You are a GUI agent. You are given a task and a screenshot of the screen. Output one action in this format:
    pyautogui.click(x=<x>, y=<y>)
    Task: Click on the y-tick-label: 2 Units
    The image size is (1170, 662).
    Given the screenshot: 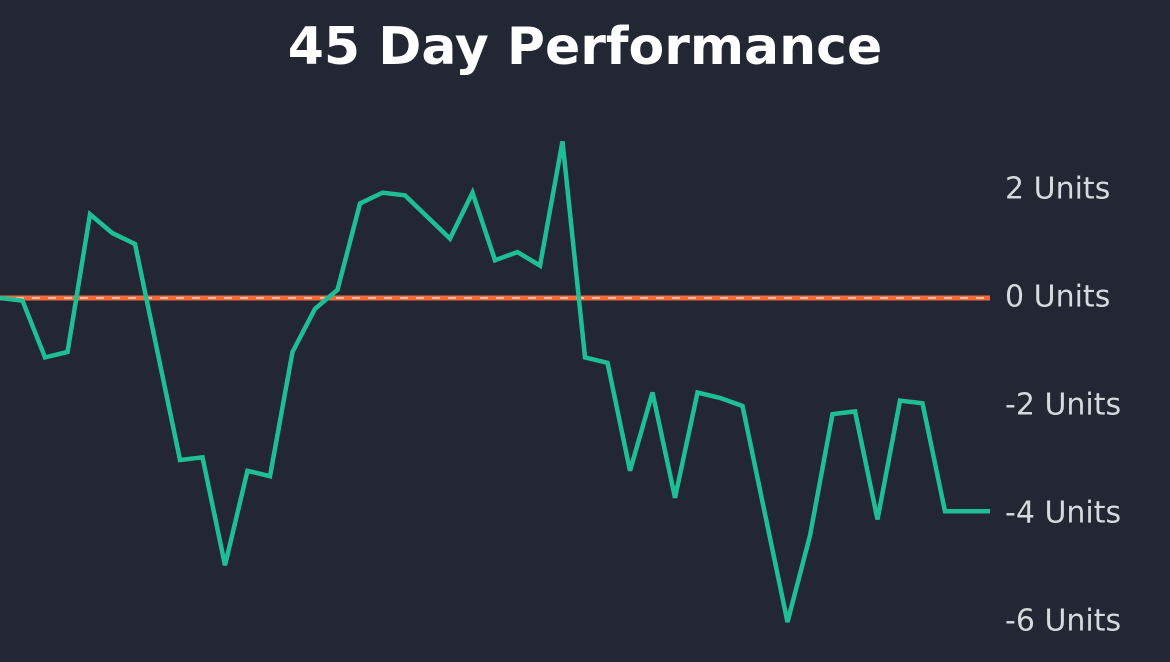 What is the action you would take?
    pyautogui.click(x=1057, y=189)
    